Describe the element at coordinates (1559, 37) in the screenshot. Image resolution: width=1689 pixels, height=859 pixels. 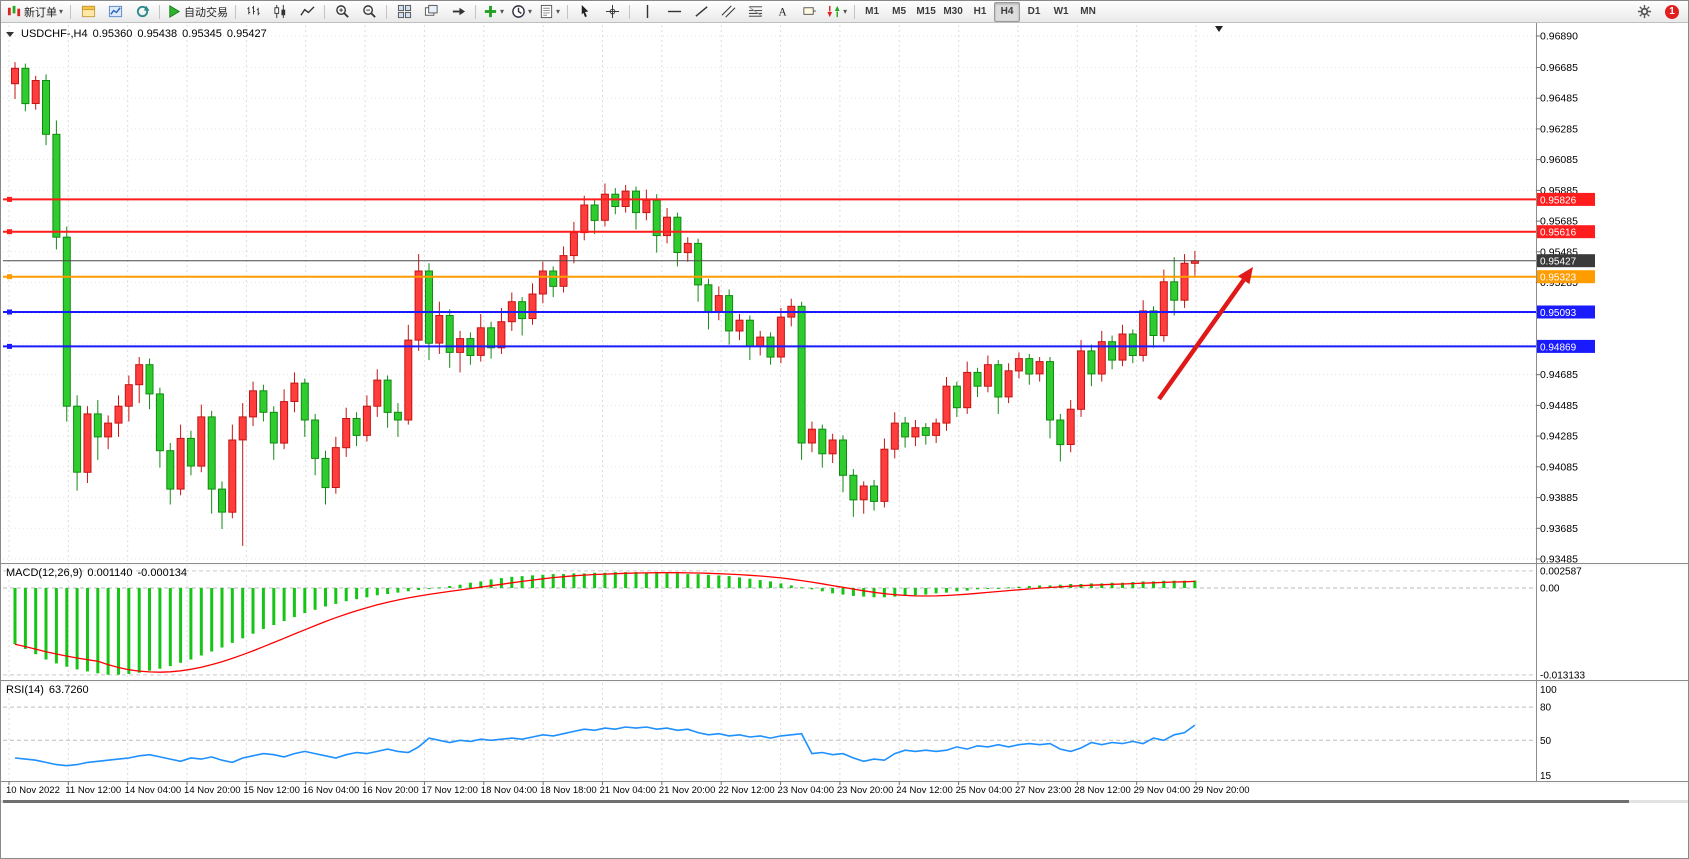
I see `price-axis-label: 0.96890` at that location.